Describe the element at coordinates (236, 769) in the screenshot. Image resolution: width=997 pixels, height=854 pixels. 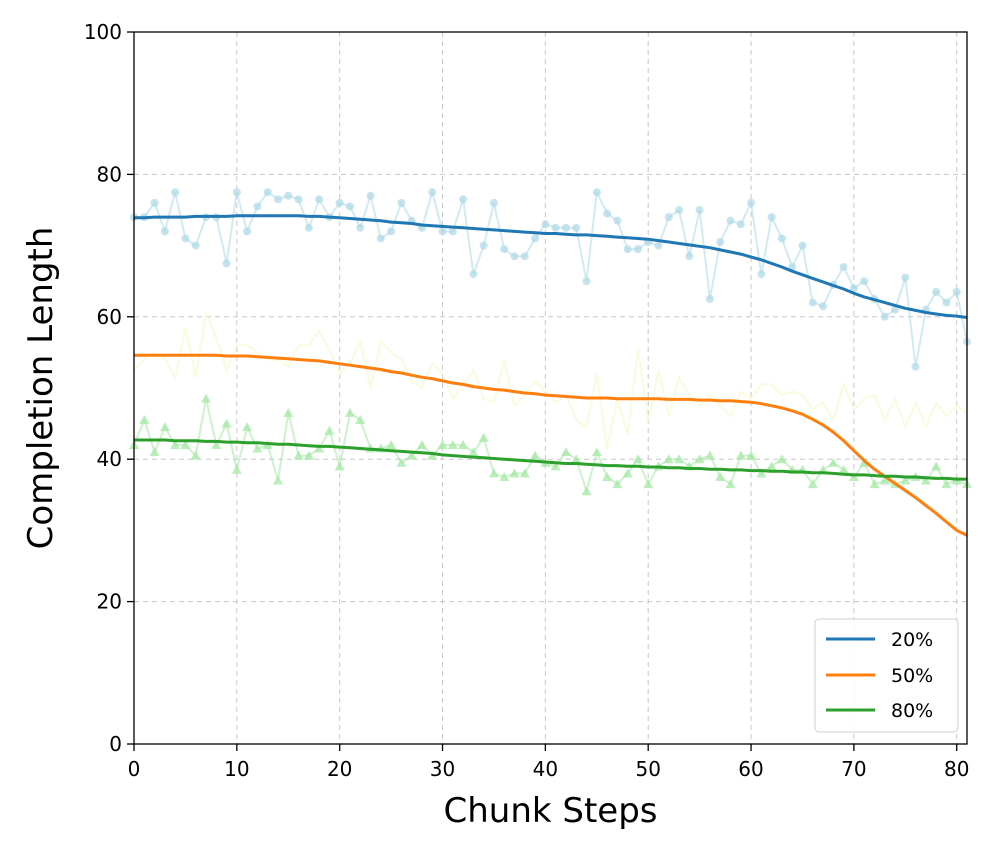
I see `x-tick-label: 10` at that location.